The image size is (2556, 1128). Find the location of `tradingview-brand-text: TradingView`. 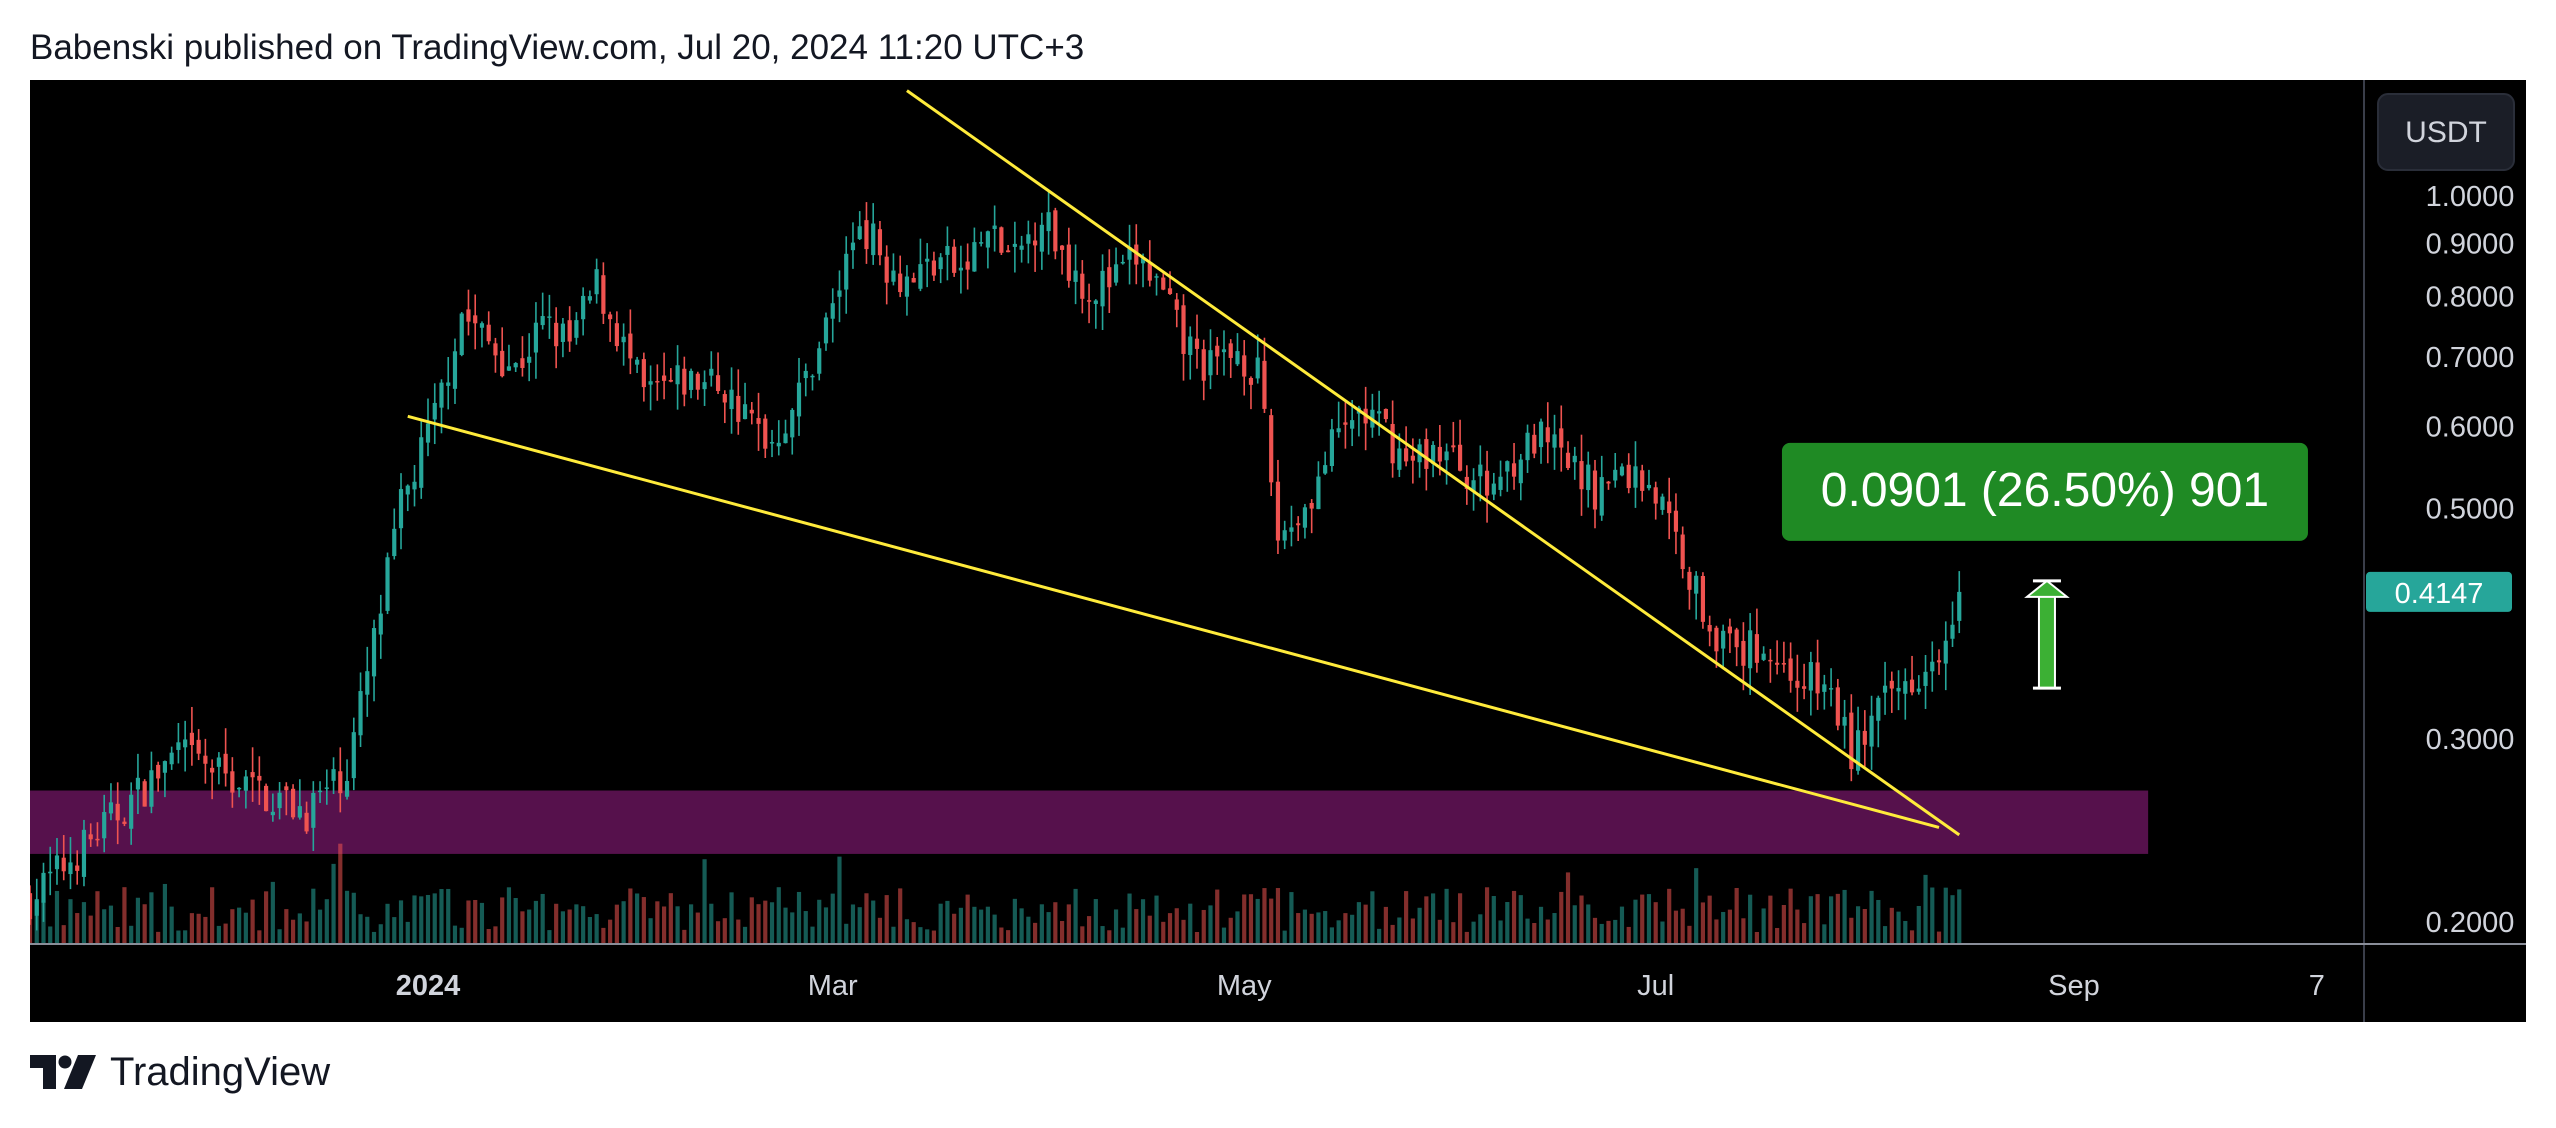

tradingview-brand-text: TradingView is located at coordinates (220, 1071).